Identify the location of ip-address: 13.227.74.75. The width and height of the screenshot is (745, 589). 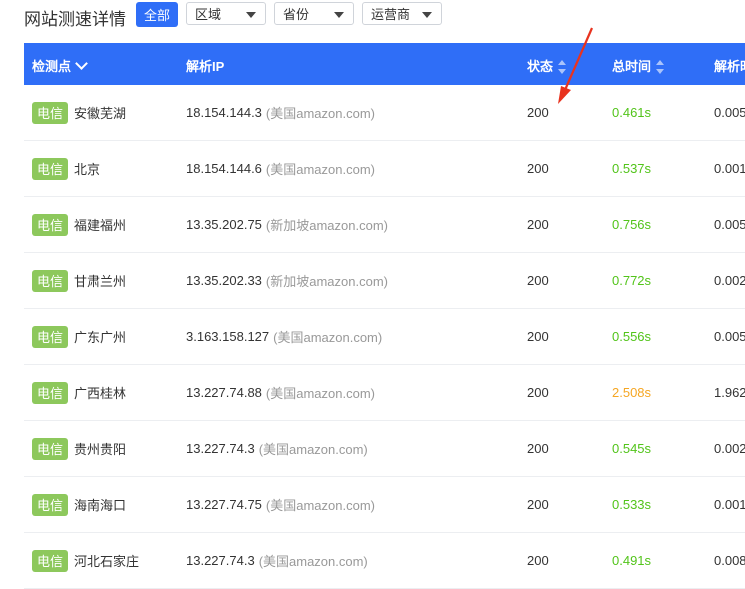
(224, 504).